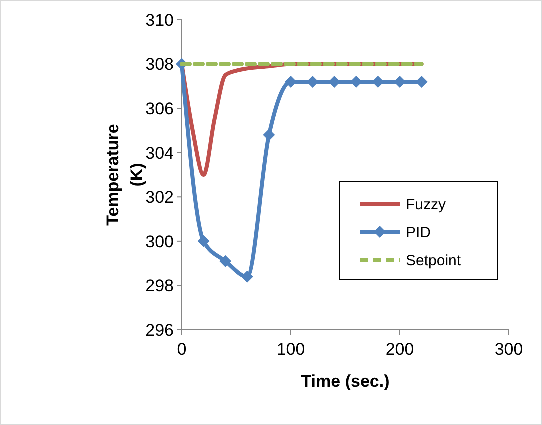 The height and width of the screenshot is (425, 542). What do you see at coordinates (182, 349) in the screenshot?
I see `x-tick-label: 0` at bounding box center [182, 349].